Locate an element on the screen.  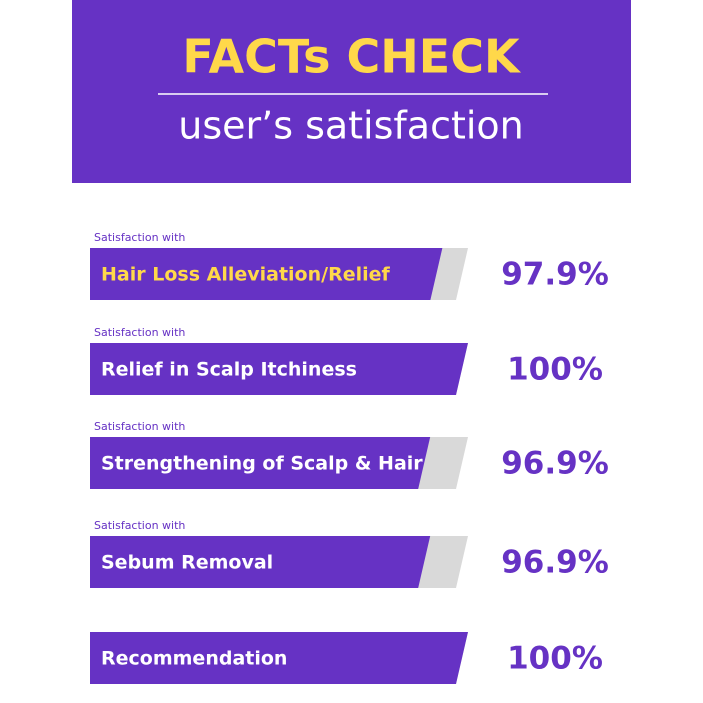
bar-label: Relief in Scalp Itchiness is located at coordinates (229, 370).